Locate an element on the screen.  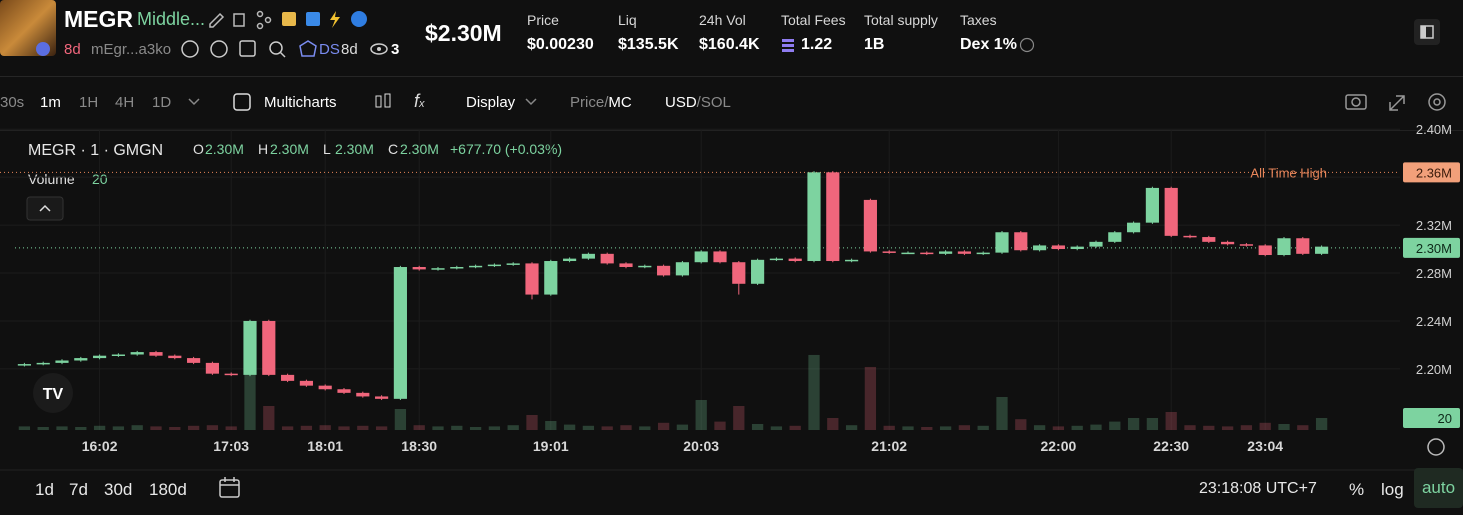
range: 30d is located at coordinates (118, 489).